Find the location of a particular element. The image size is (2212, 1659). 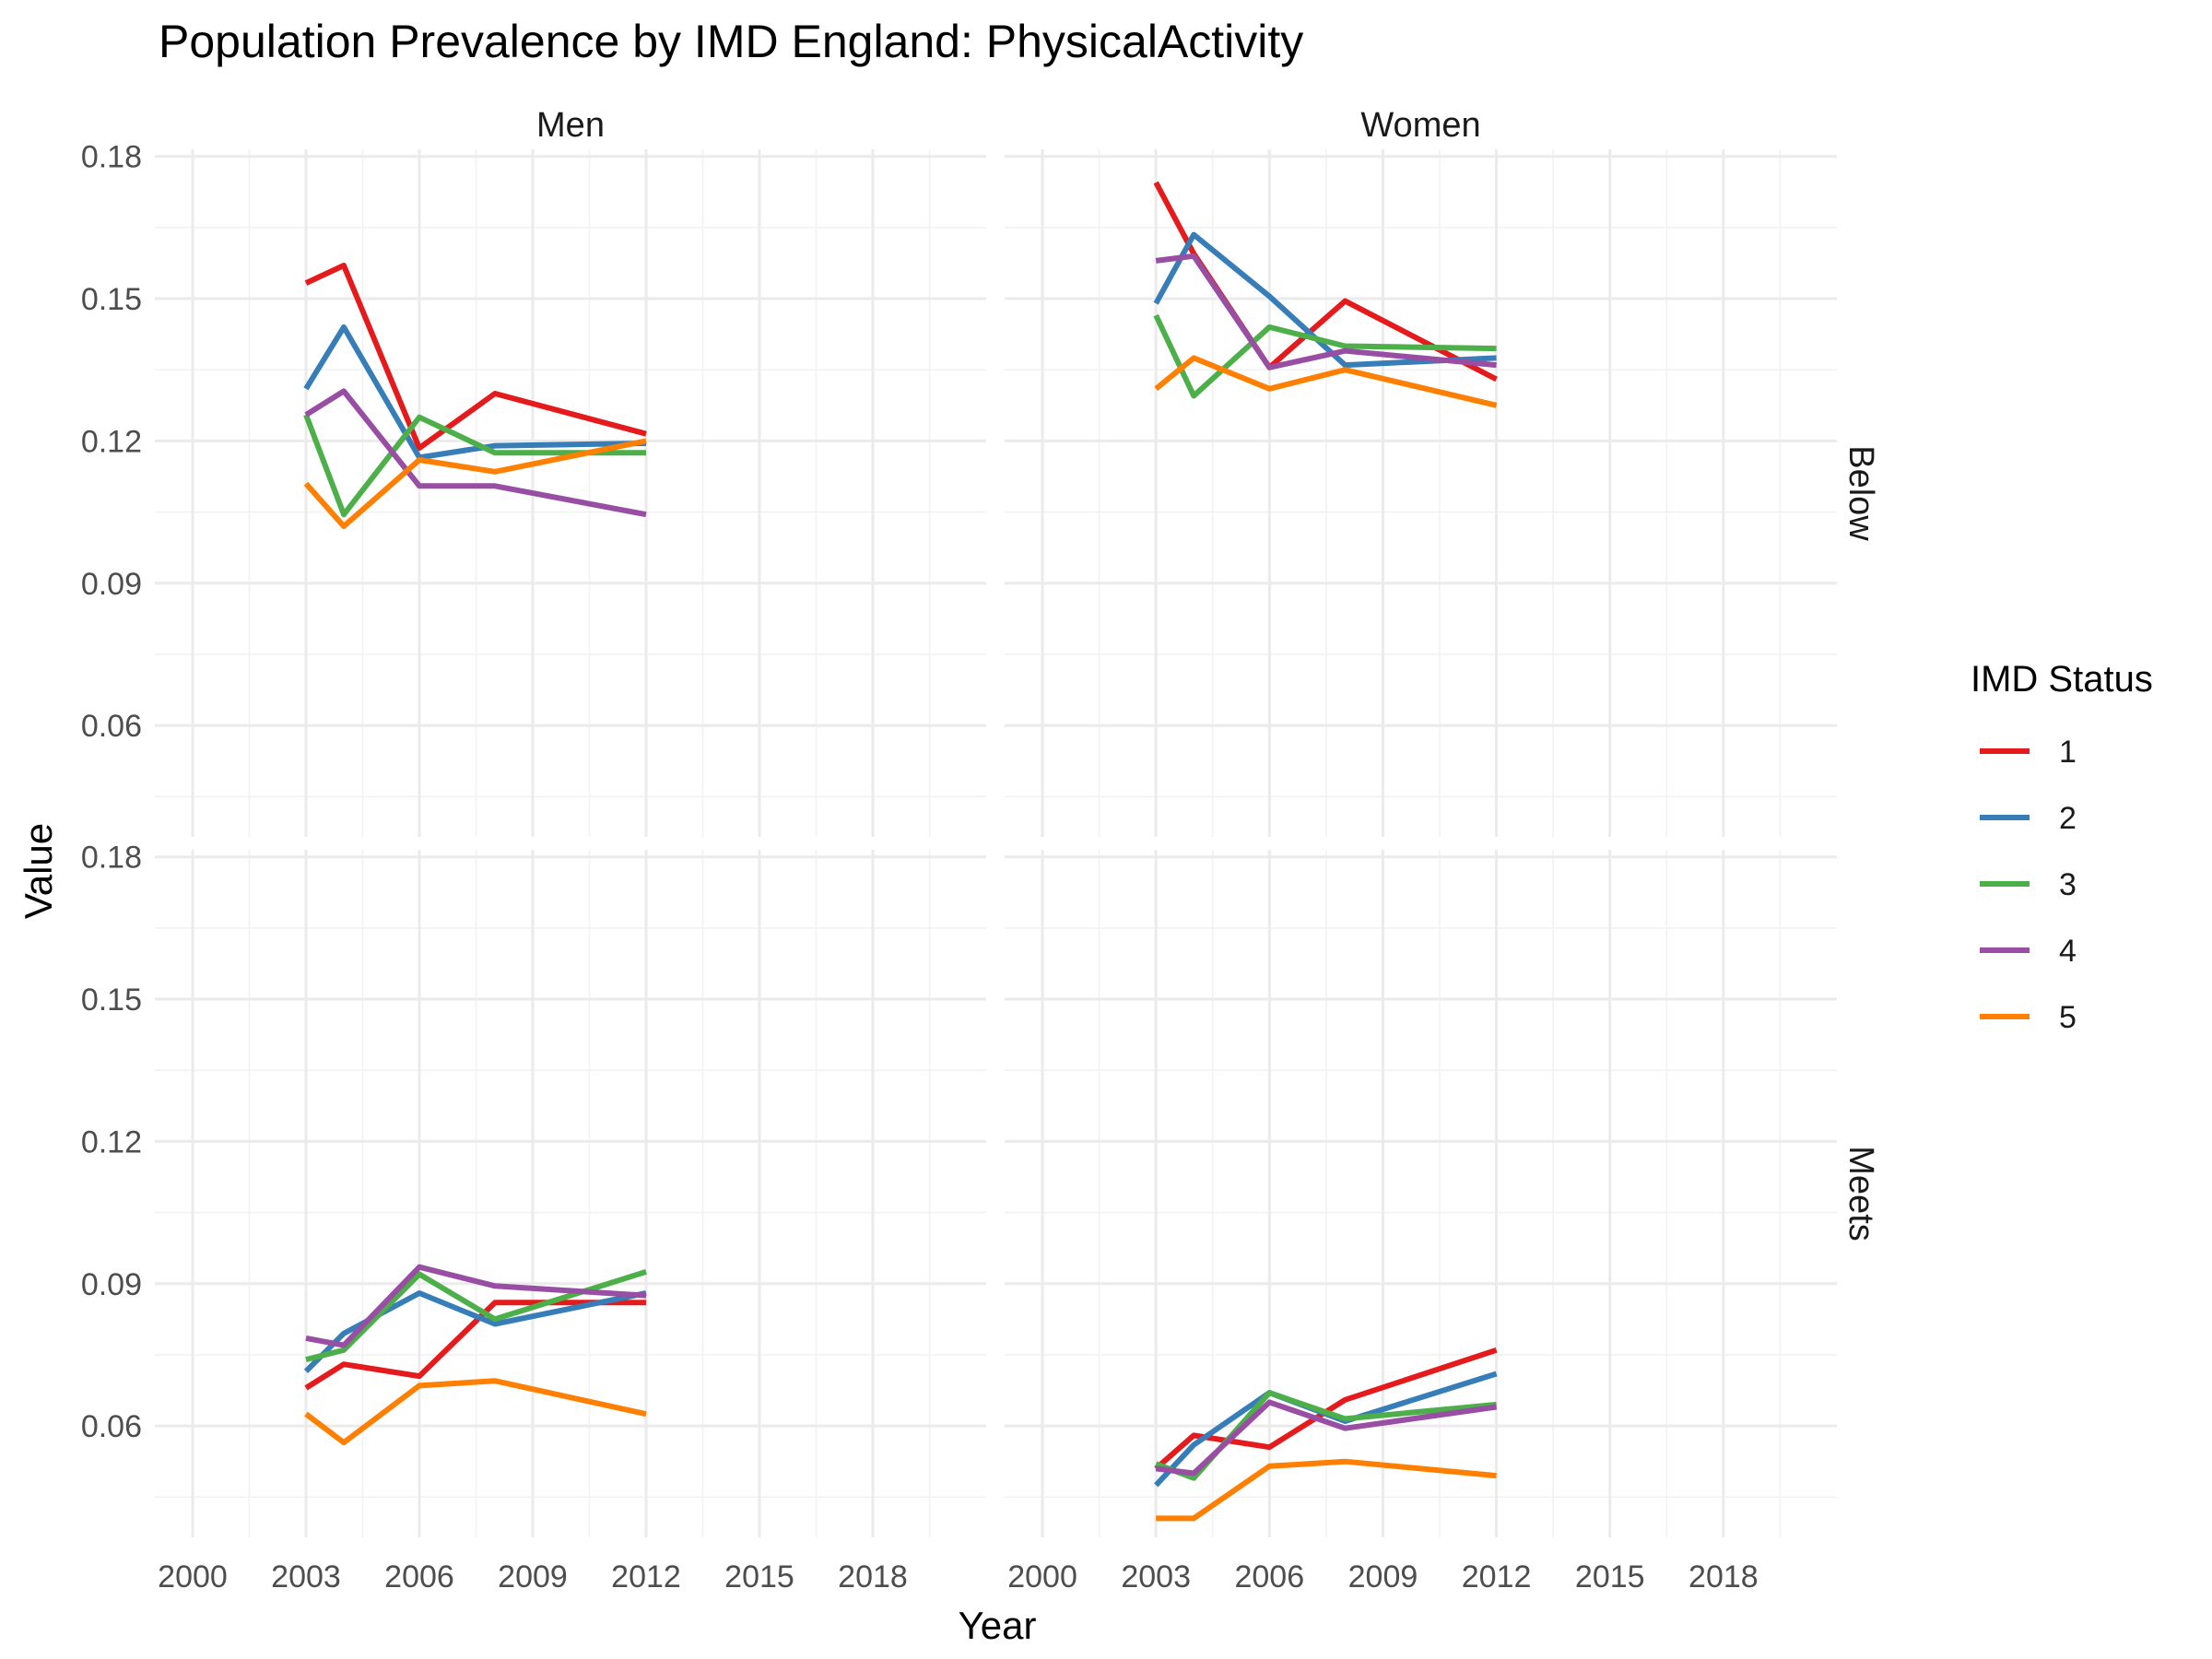

legend-label-1: 1 is located at coordinates (2068, 752).